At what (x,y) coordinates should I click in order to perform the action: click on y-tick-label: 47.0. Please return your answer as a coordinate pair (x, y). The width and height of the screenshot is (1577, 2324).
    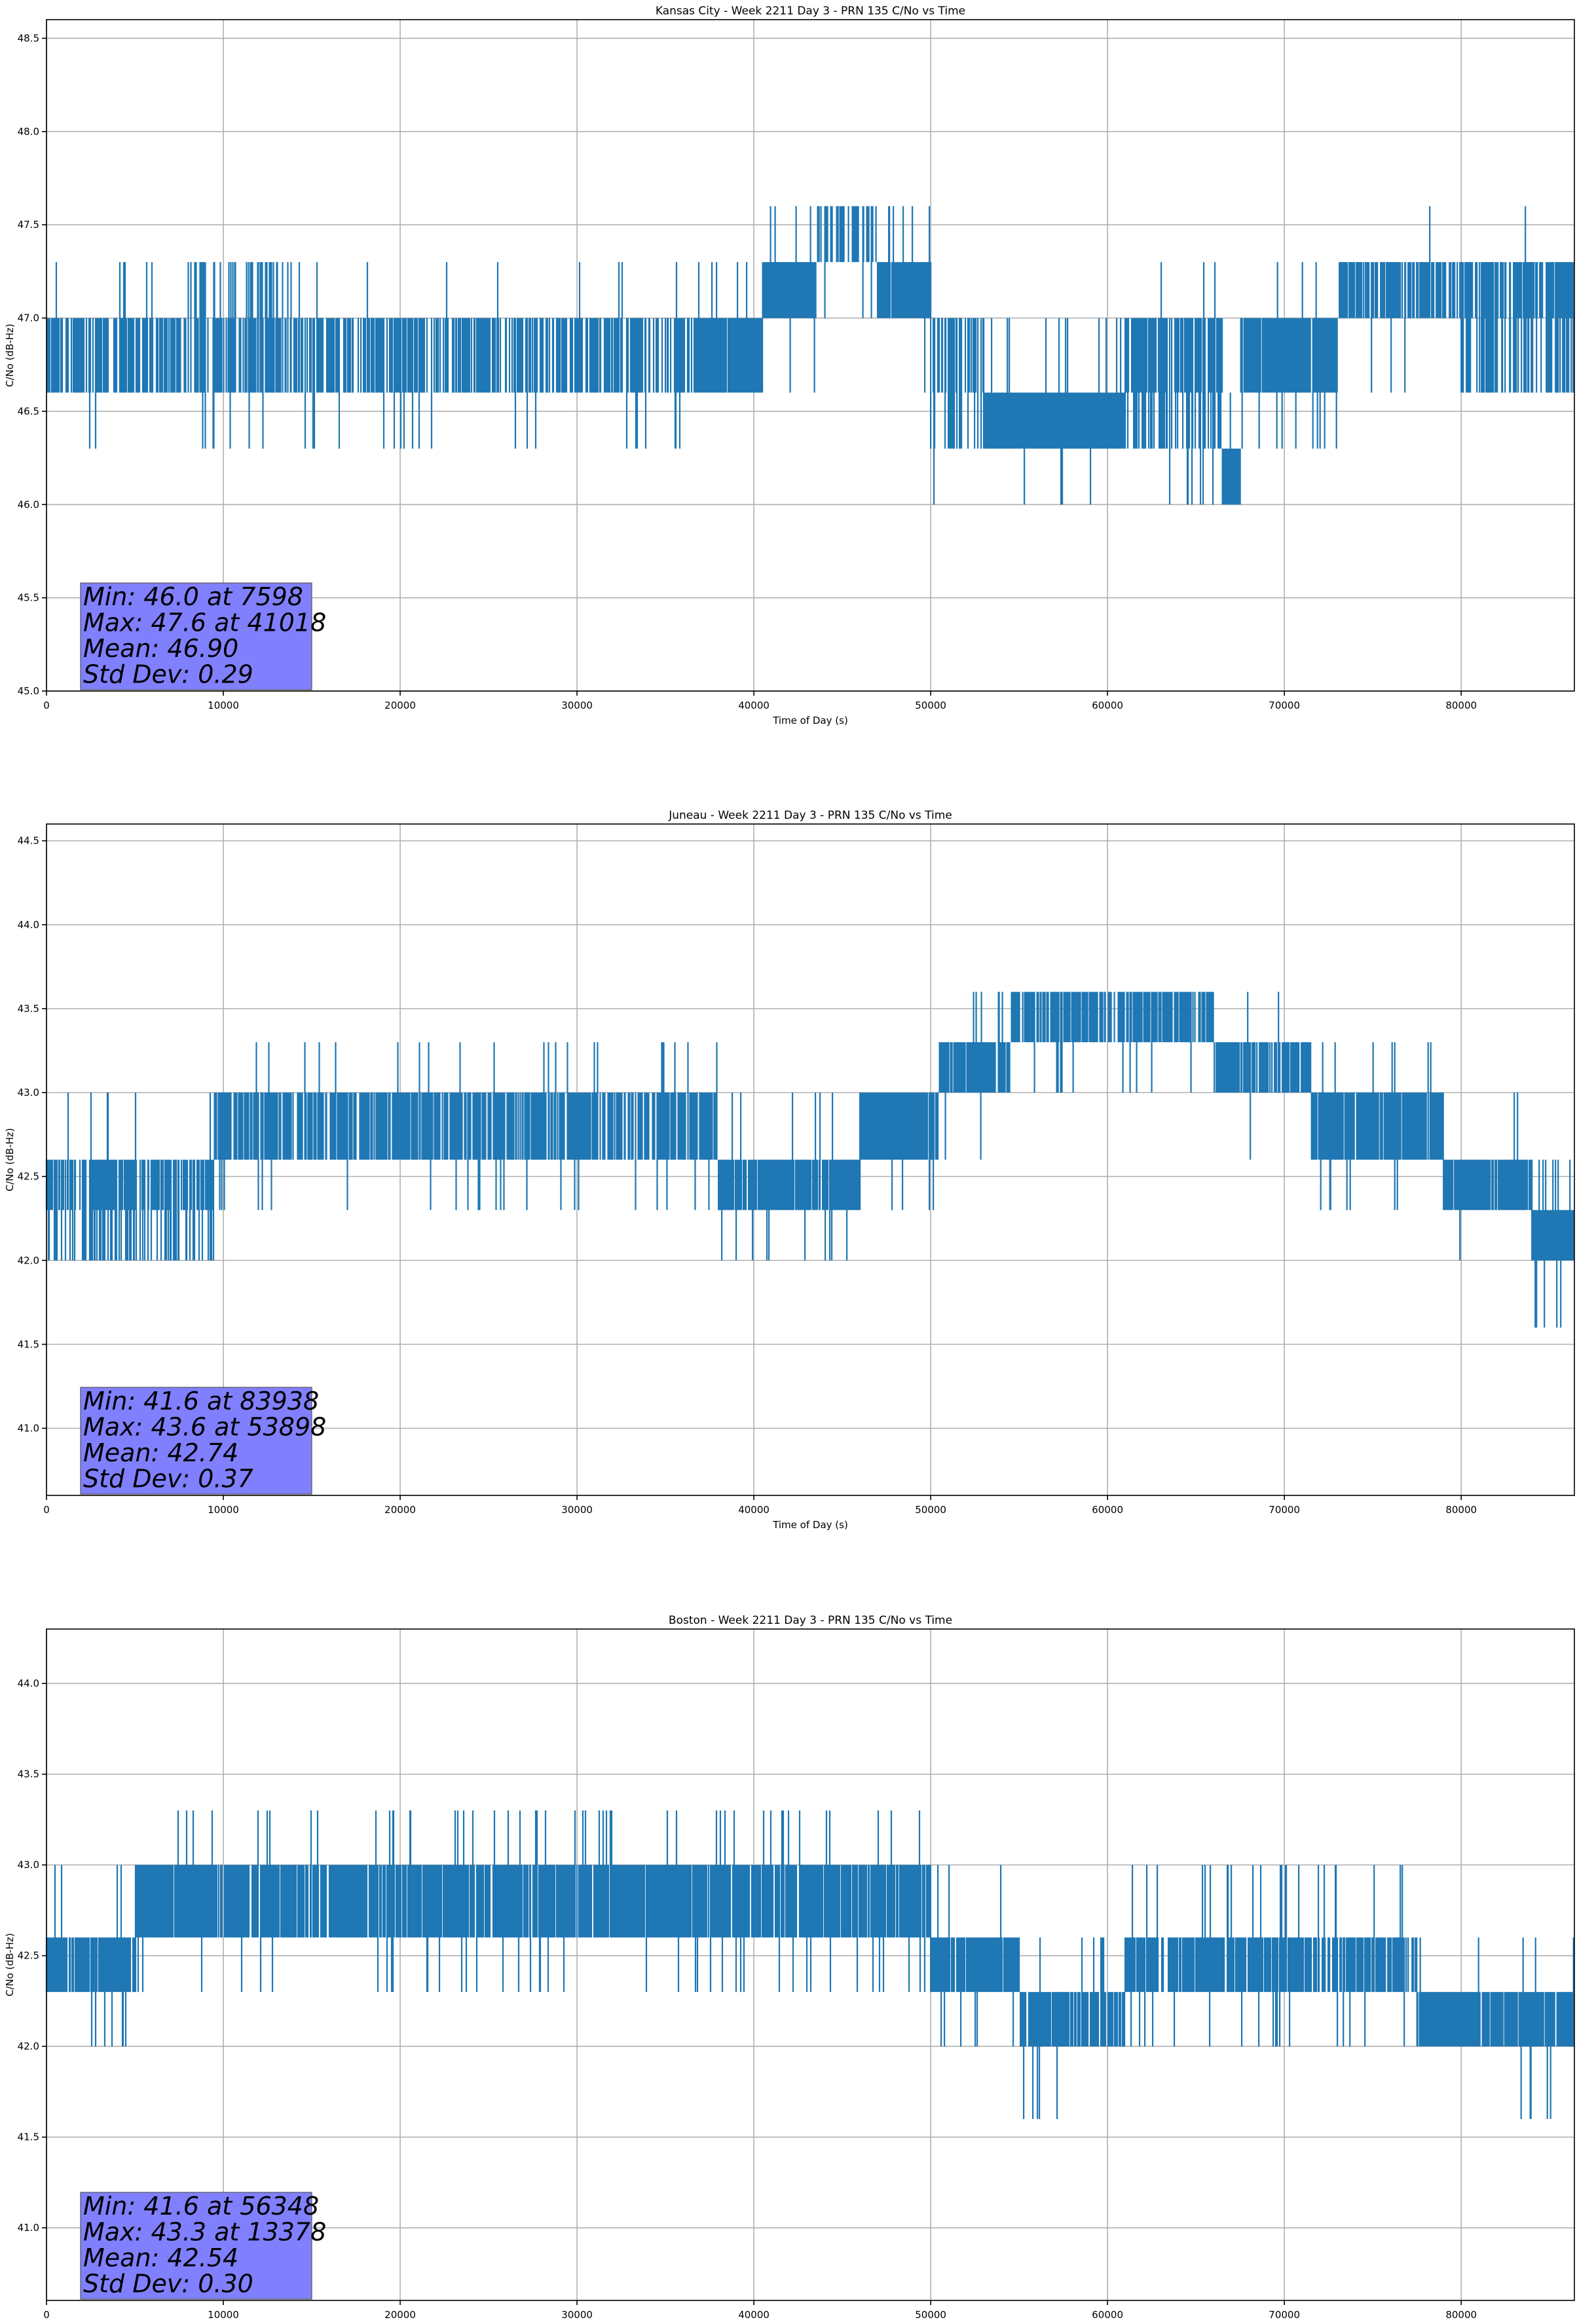
    Looking at the image, I should click on (28, 318).